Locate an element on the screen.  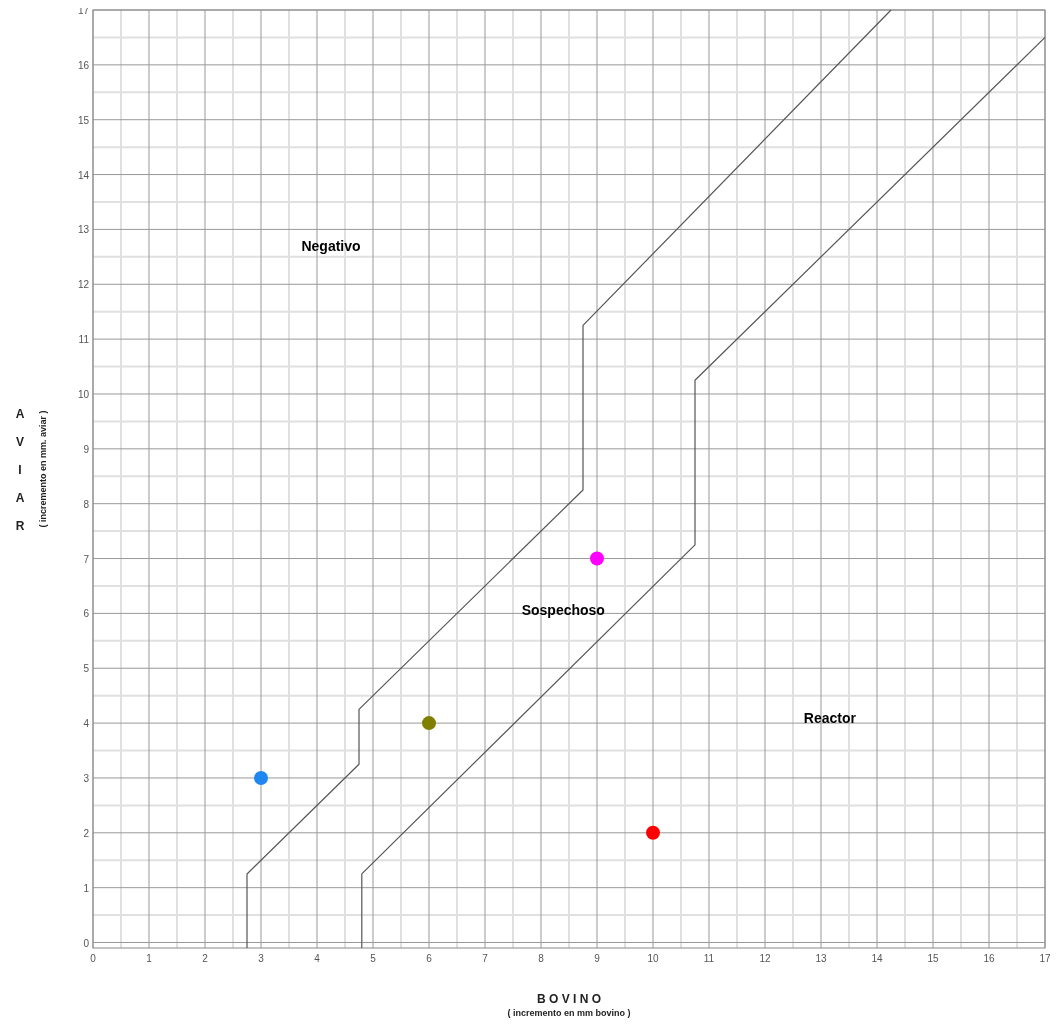
x-tick-label: 6 is located at coordinates (429, 958).